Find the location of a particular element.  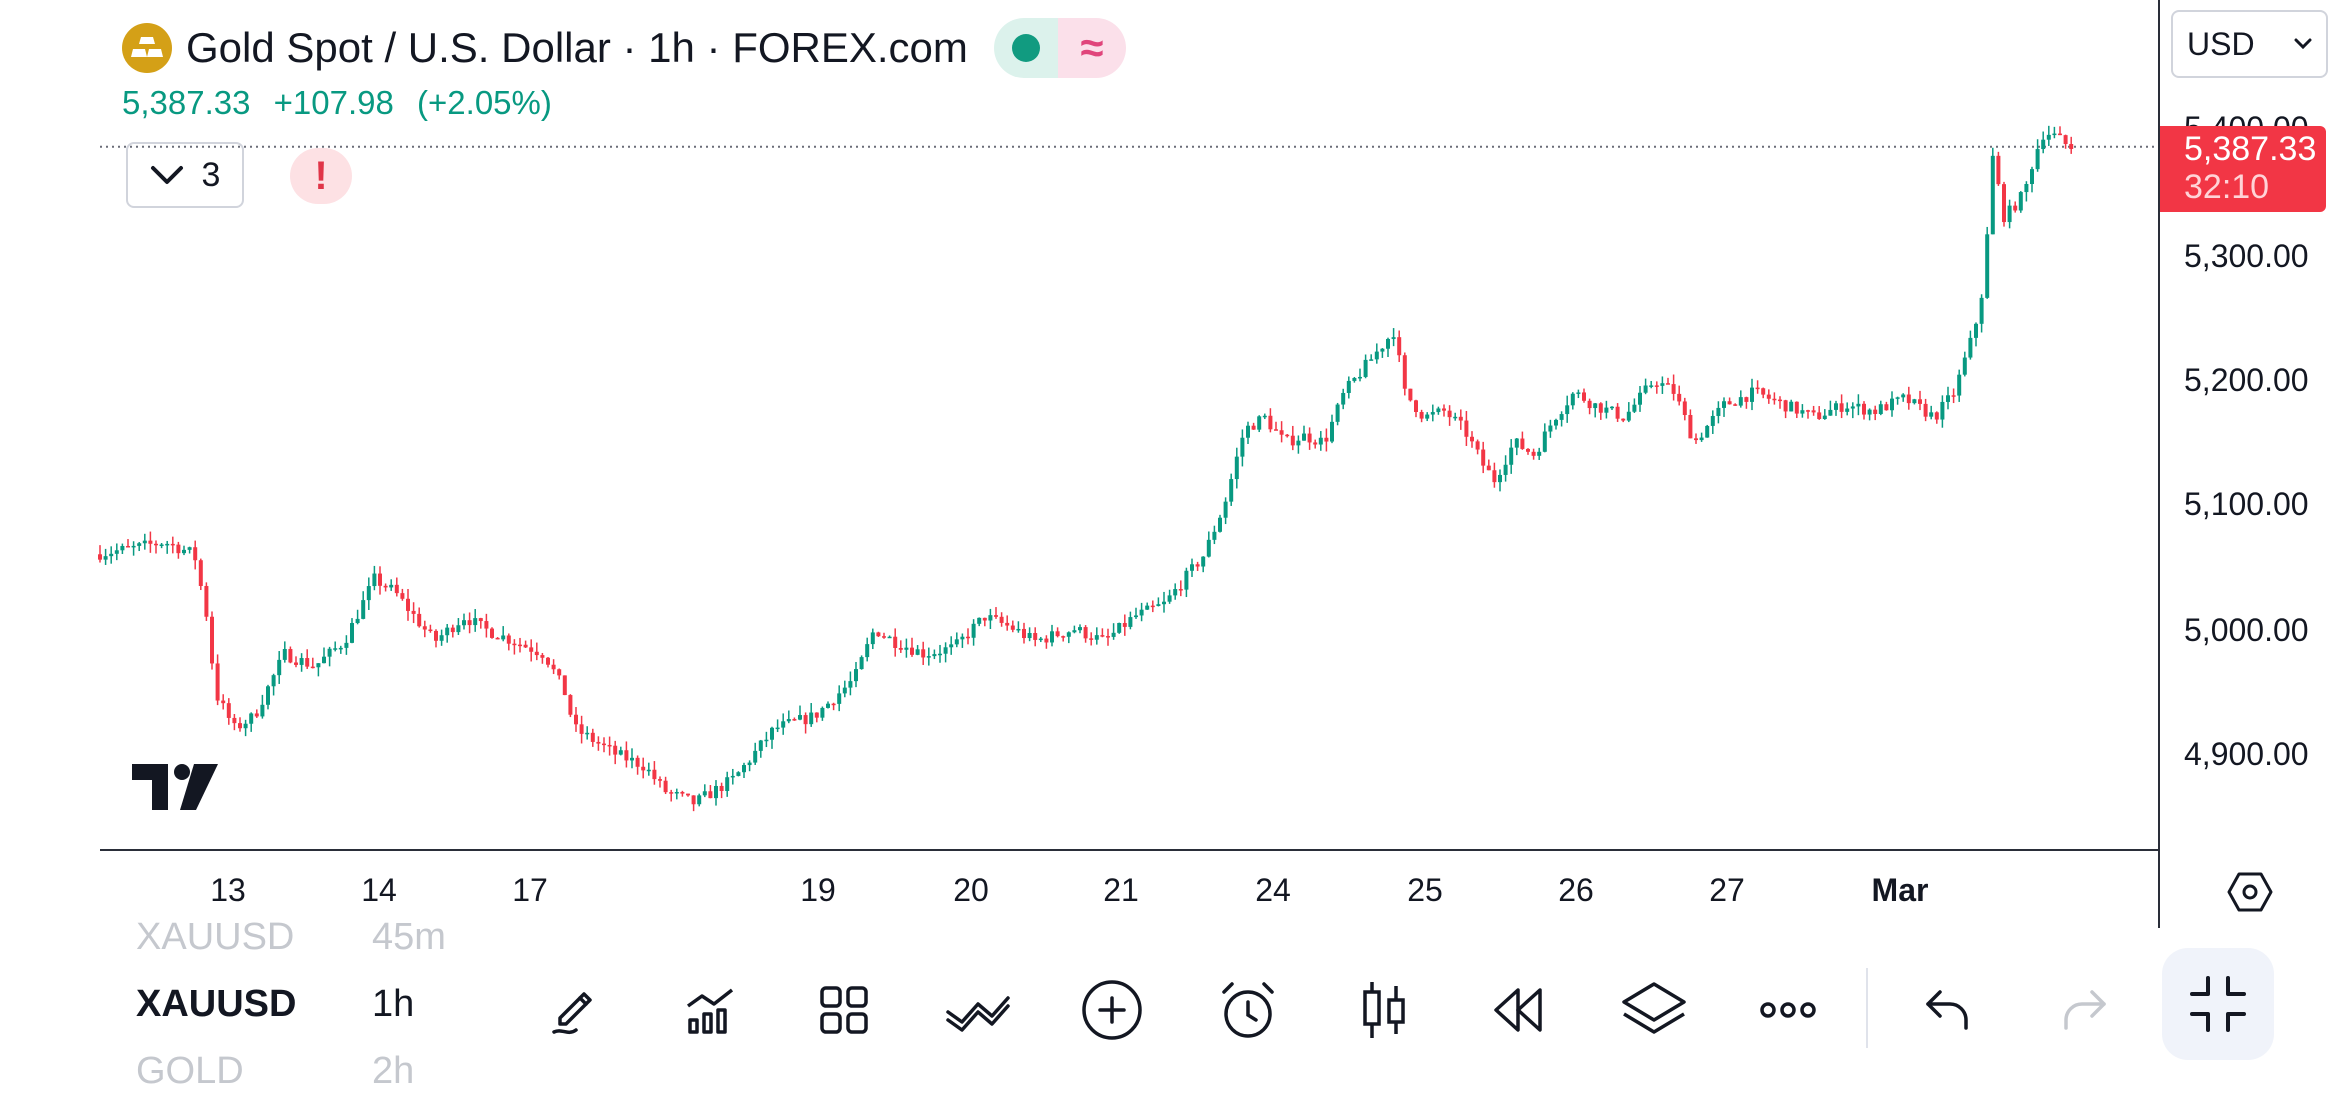

chart-type-button is located at coordinates (1384, 1010).